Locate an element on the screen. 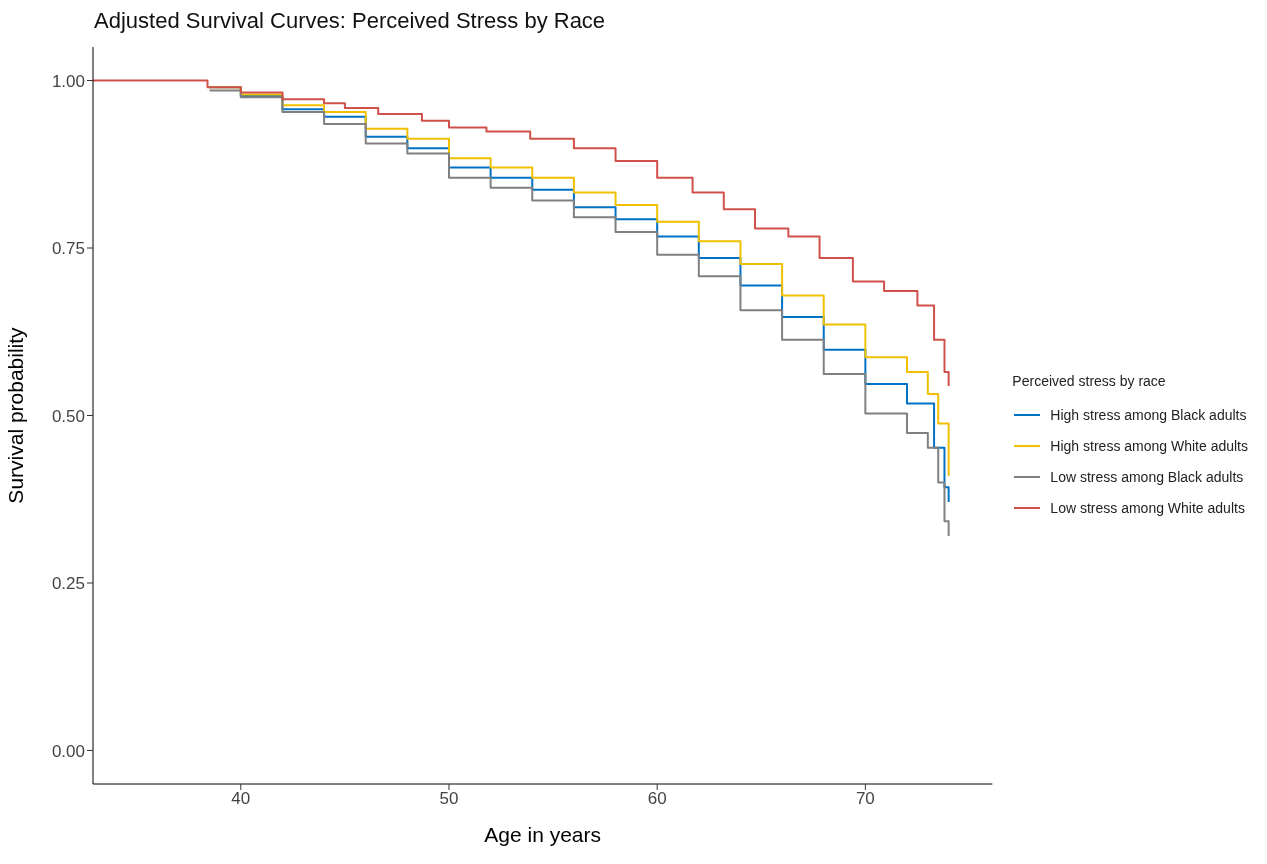  x-tick-label: 70 is located at coordinates (865, 799).